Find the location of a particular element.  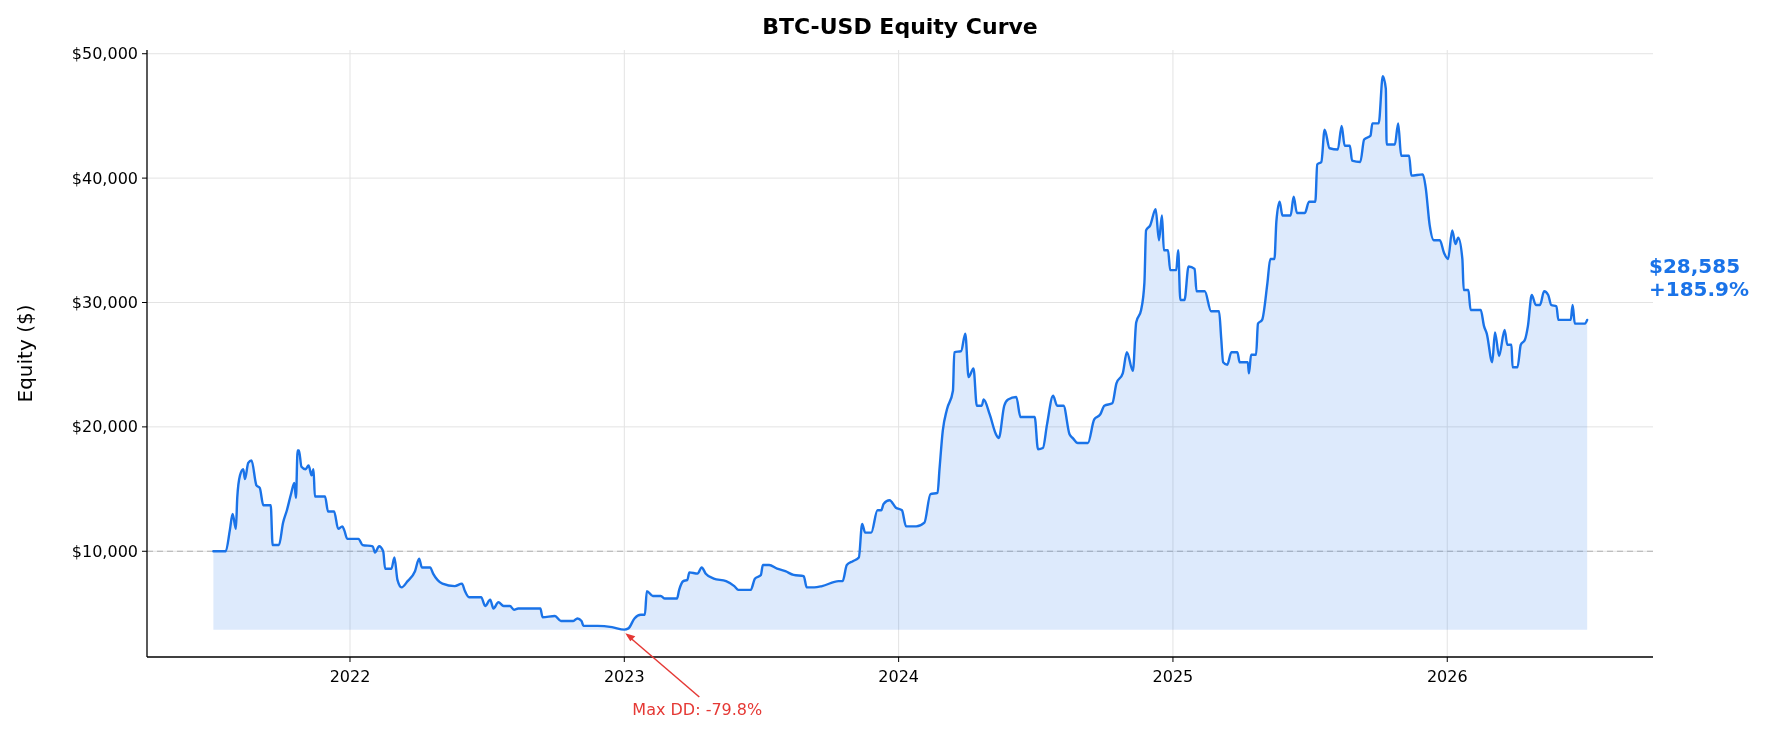

x-tick-label: 2023 is located at coordinates (624, 676).